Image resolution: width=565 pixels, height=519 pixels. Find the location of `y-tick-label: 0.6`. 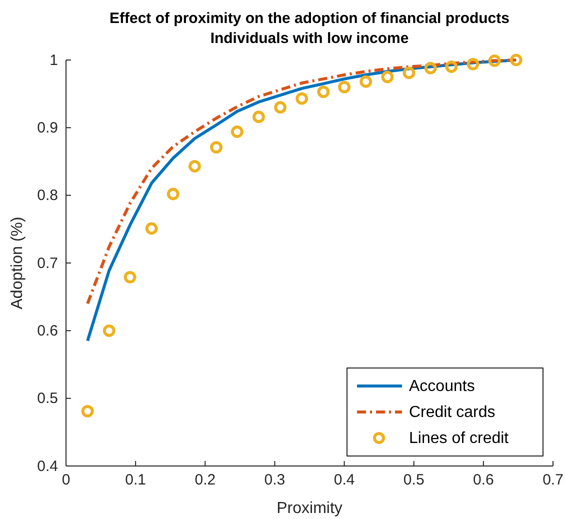

y-tick-label: 0.6 is located at coordinates (47, 331).